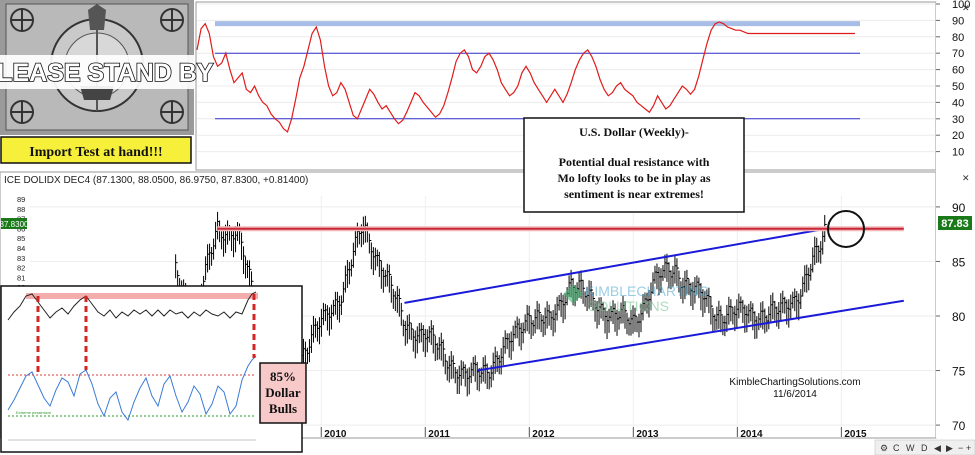 This screenshot has height=455, width=975. I want to click on price-x-tick-label: 2011, so click(439, 434).